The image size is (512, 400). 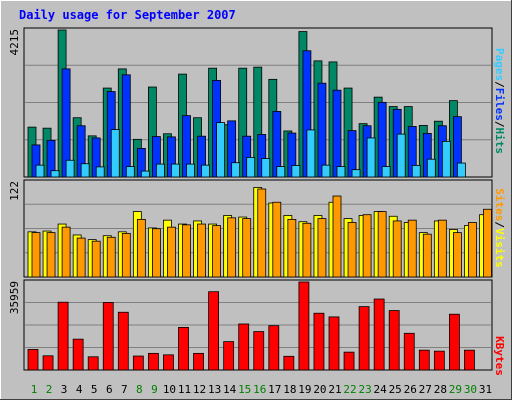 What do you see at coordinates (14, 297) in the screenshot?
I see `panel-kbytes-ymax-label: 35959` at bounding box center [14, 297].